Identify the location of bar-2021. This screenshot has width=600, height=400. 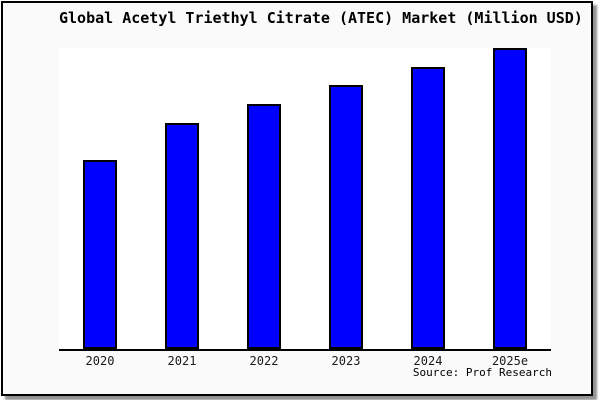
(182, 236).